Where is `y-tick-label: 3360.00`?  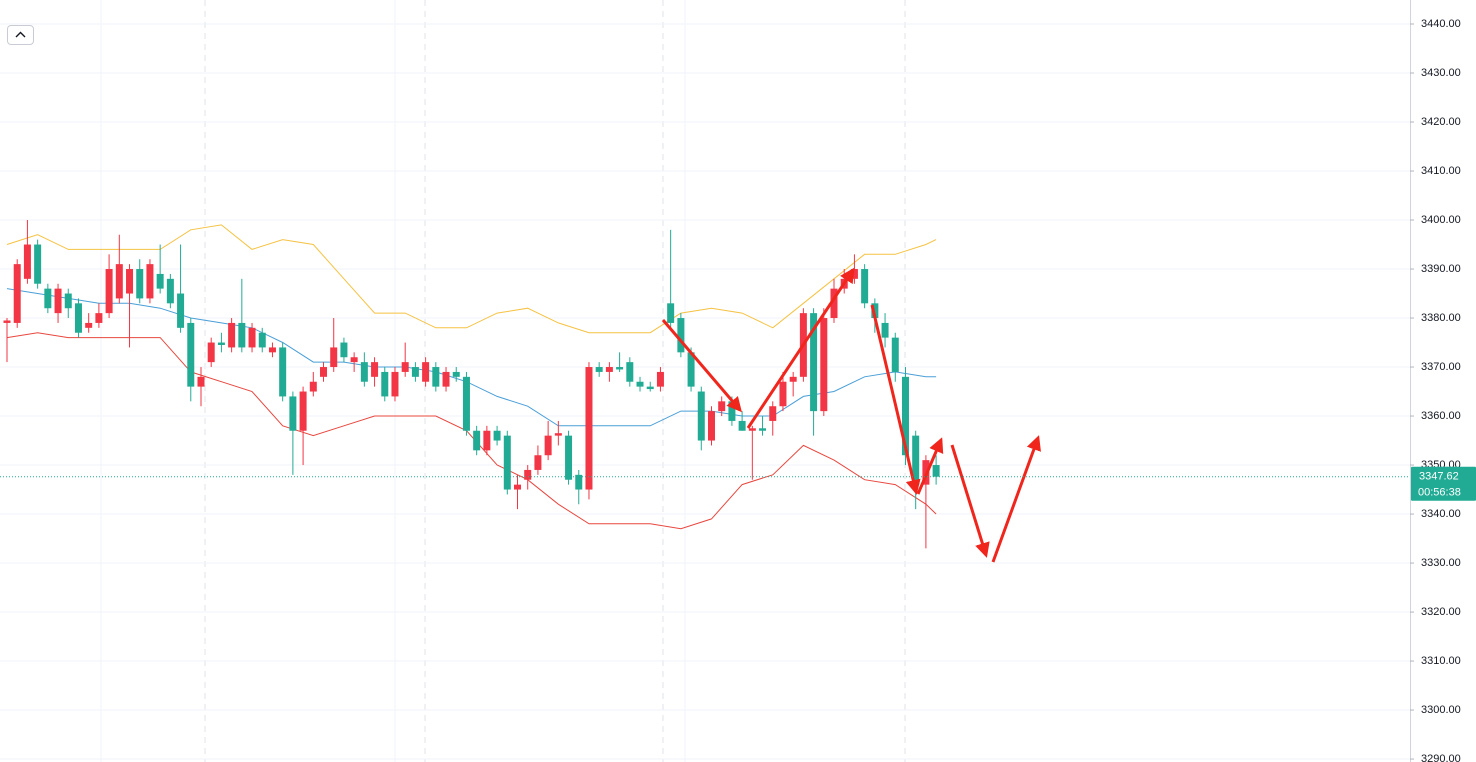
y-tick-label: 3360.00 is located at coordinates (1441, 416).